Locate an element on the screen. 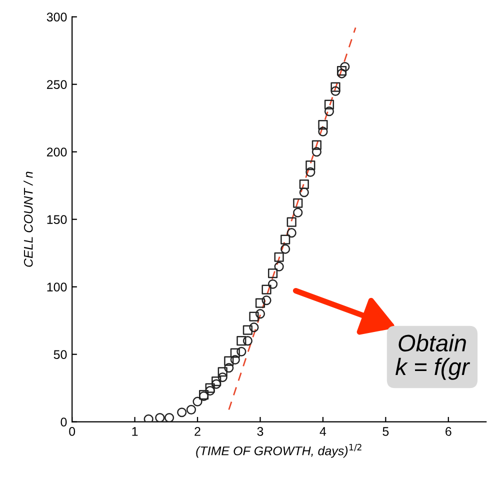 This screenshot has width=487, height=481. annotation: Obtain k = f(gr is located at coordinates (433, 357).